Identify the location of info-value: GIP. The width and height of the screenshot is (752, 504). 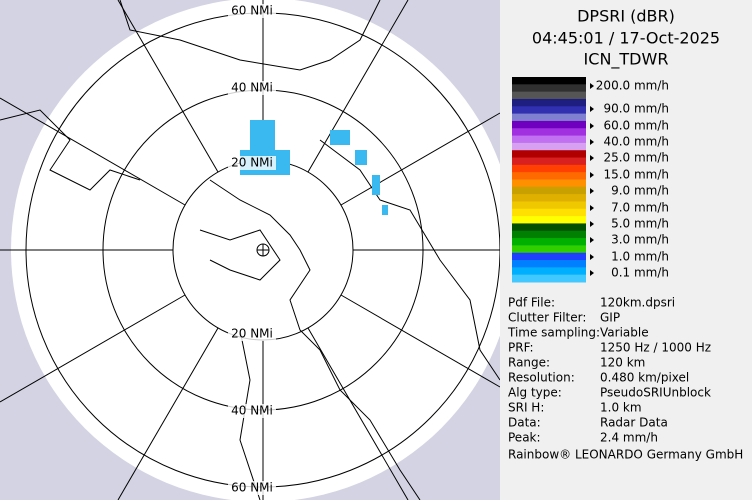
(610, 318).